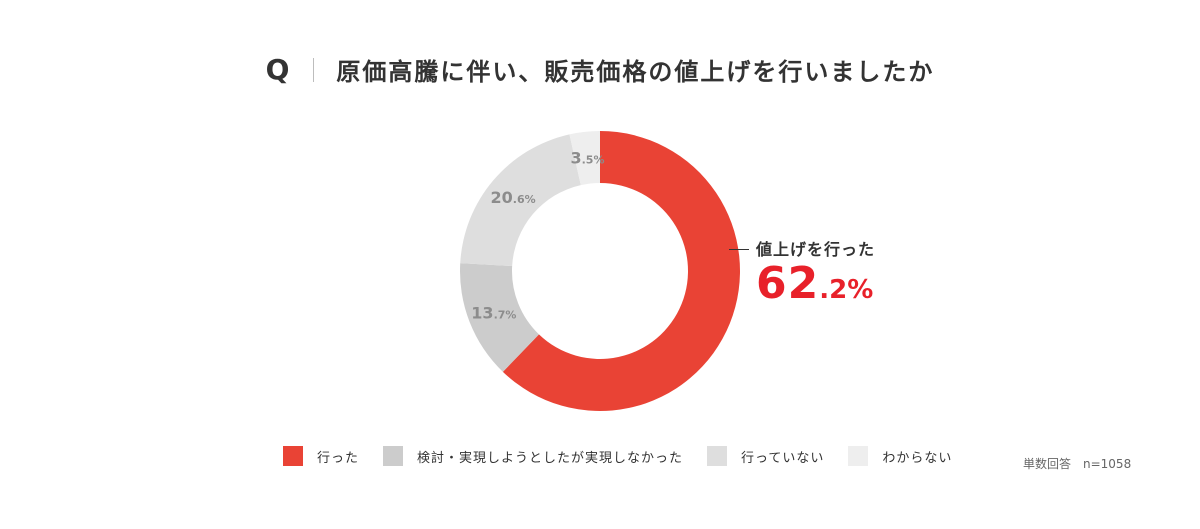 This screenshot has height=529, width=1200. I want to click on slice-unknown, so click(584, 158).